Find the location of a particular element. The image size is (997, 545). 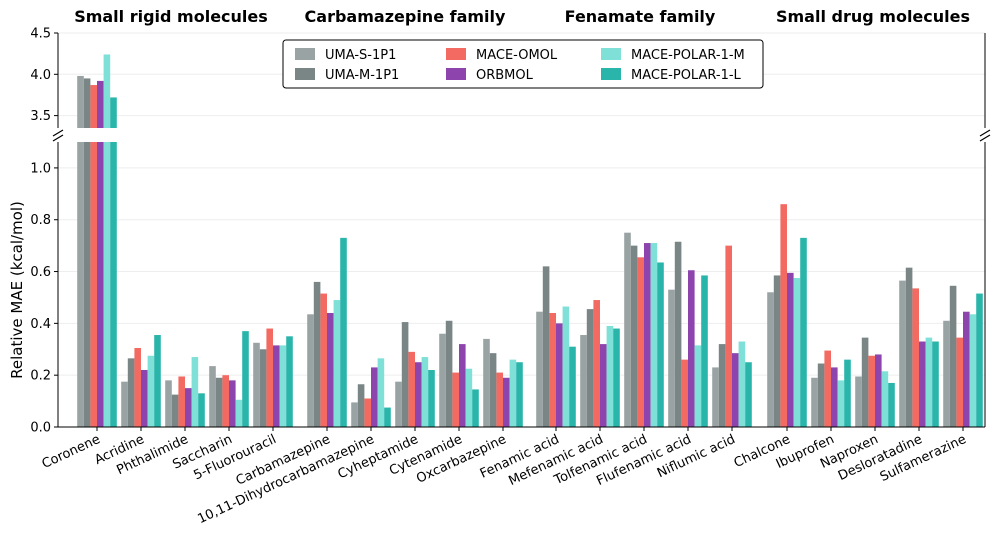

x-tick-label: Coronene is located at coordinates (71, 452).